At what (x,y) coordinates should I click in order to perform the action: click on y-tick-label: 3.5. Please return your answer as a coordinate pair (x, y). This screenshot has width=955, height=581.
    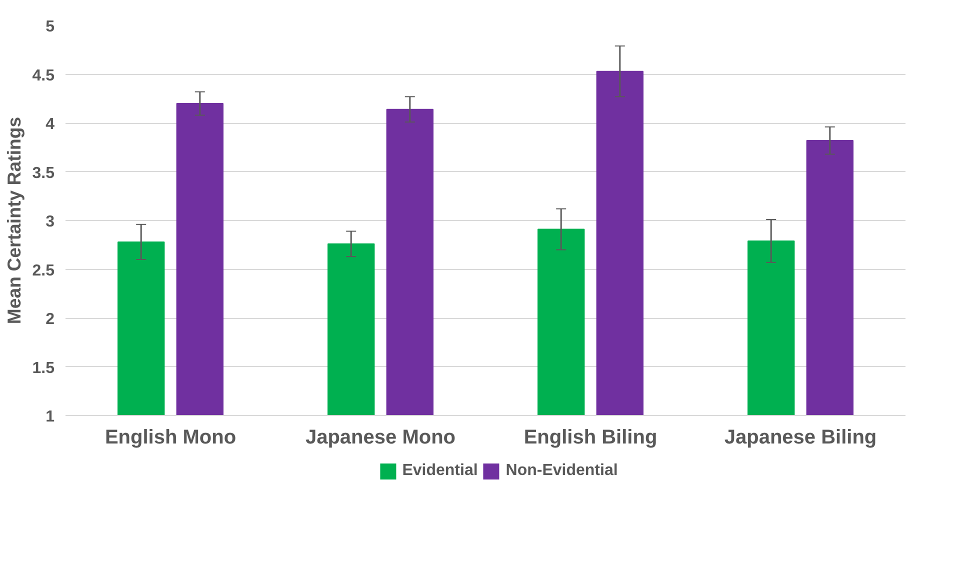
    Looking at the image, I should click on (43, 173).